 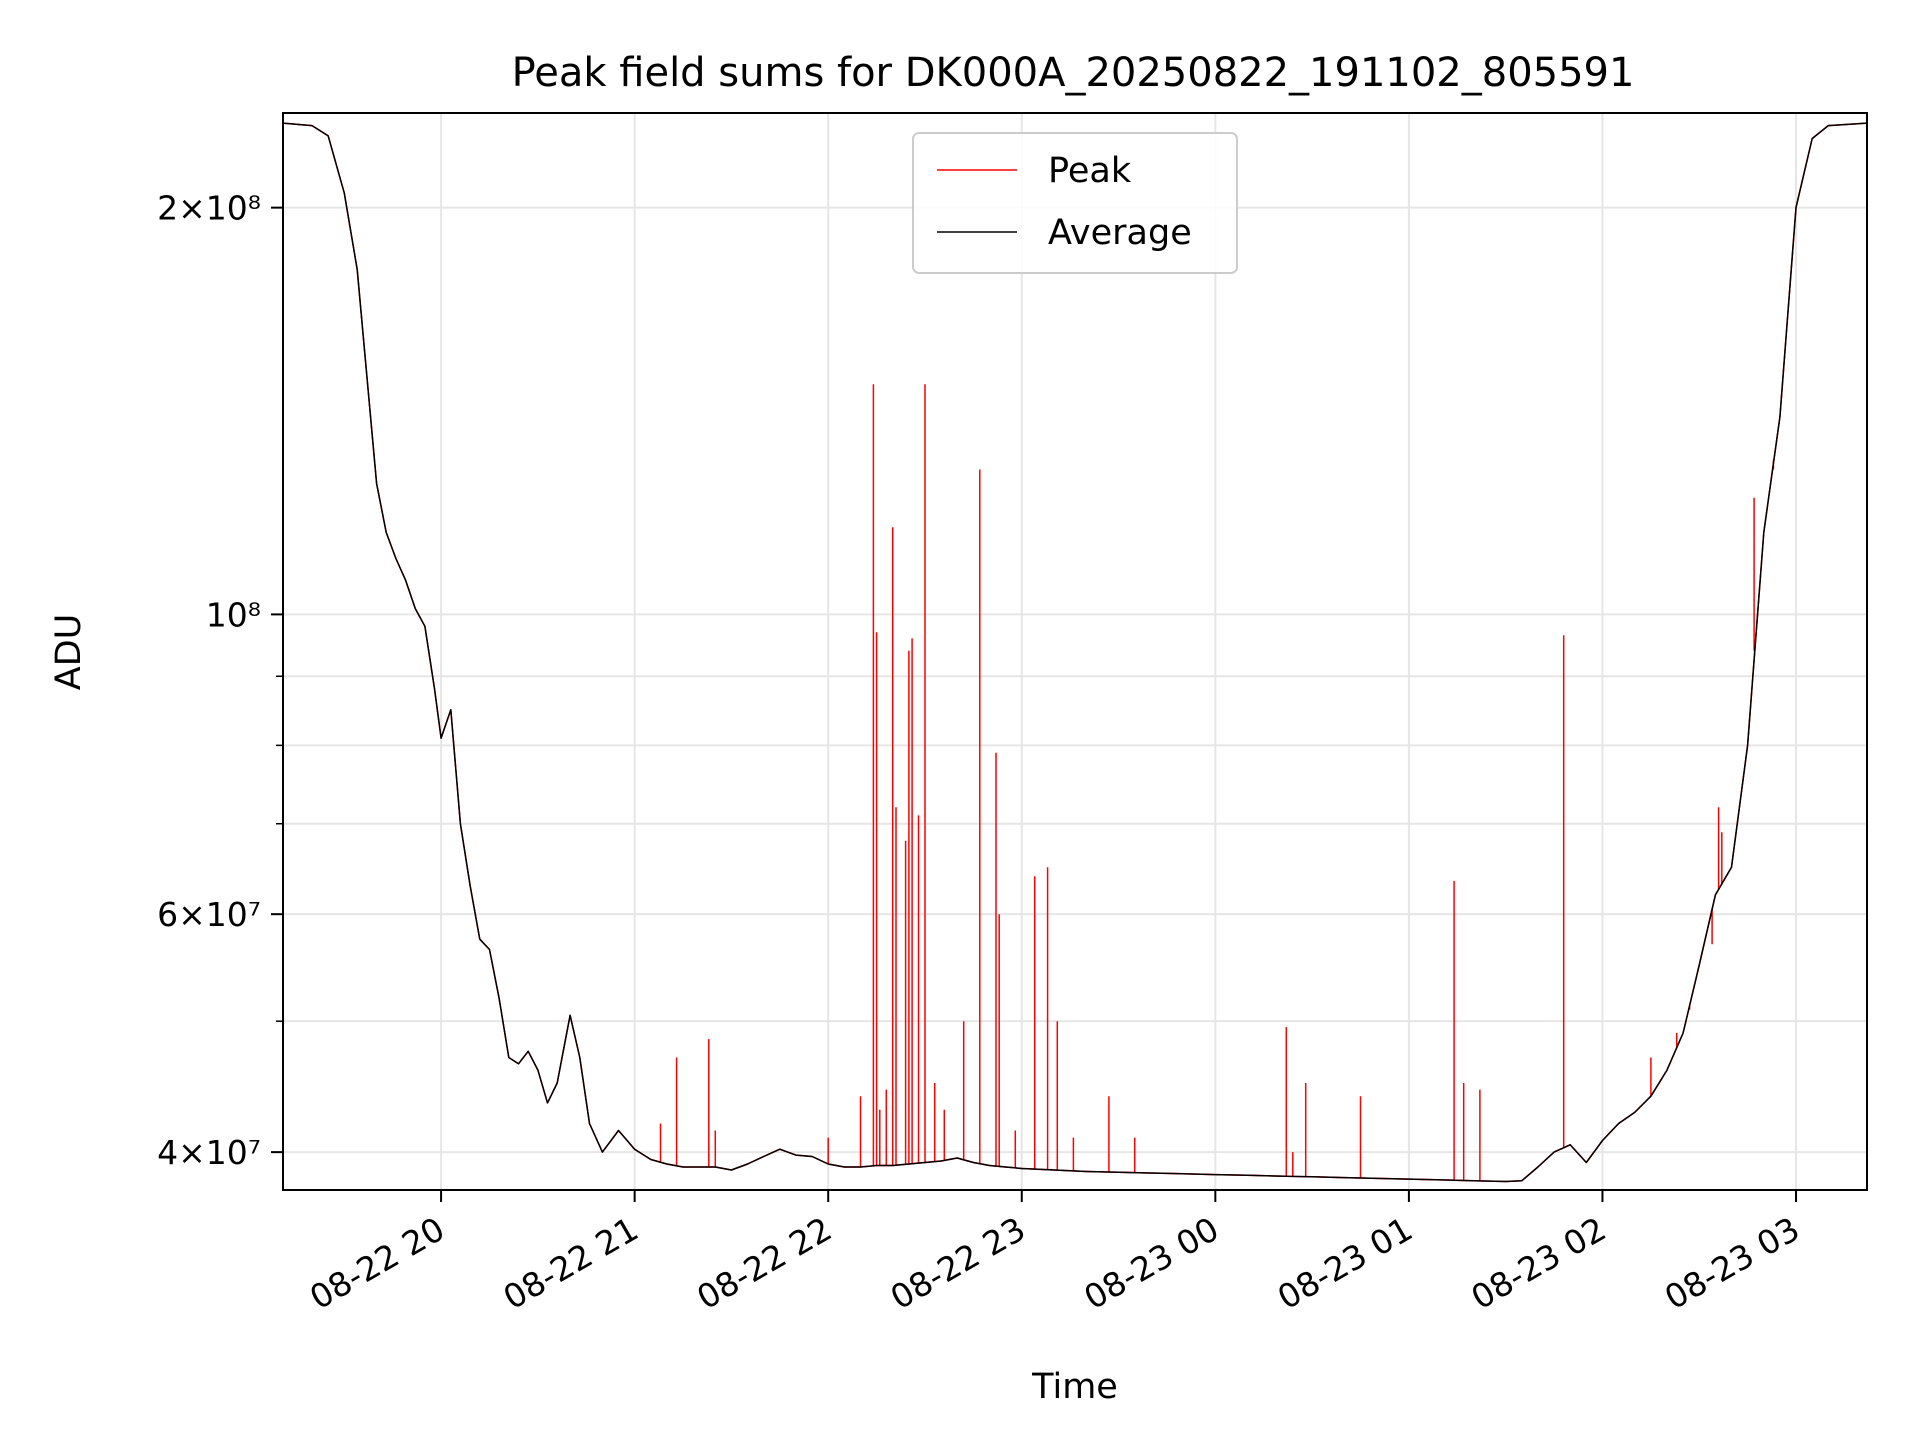 I want to click on legend-label-average: Average, so click(x=1120, y=233).